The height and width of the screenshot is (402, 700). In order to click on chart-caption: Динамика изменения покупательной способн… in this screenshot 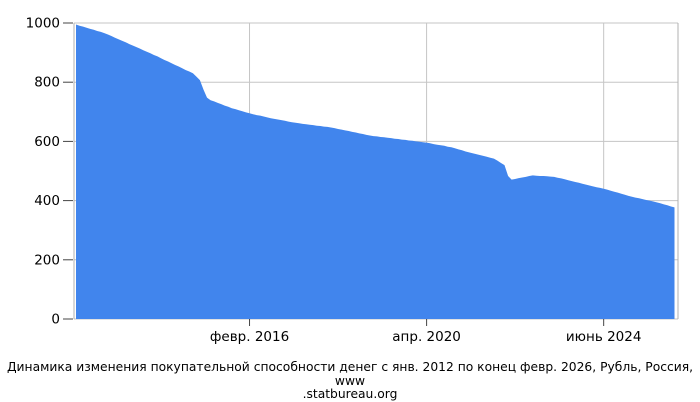, I will do `click(350, 381)`.